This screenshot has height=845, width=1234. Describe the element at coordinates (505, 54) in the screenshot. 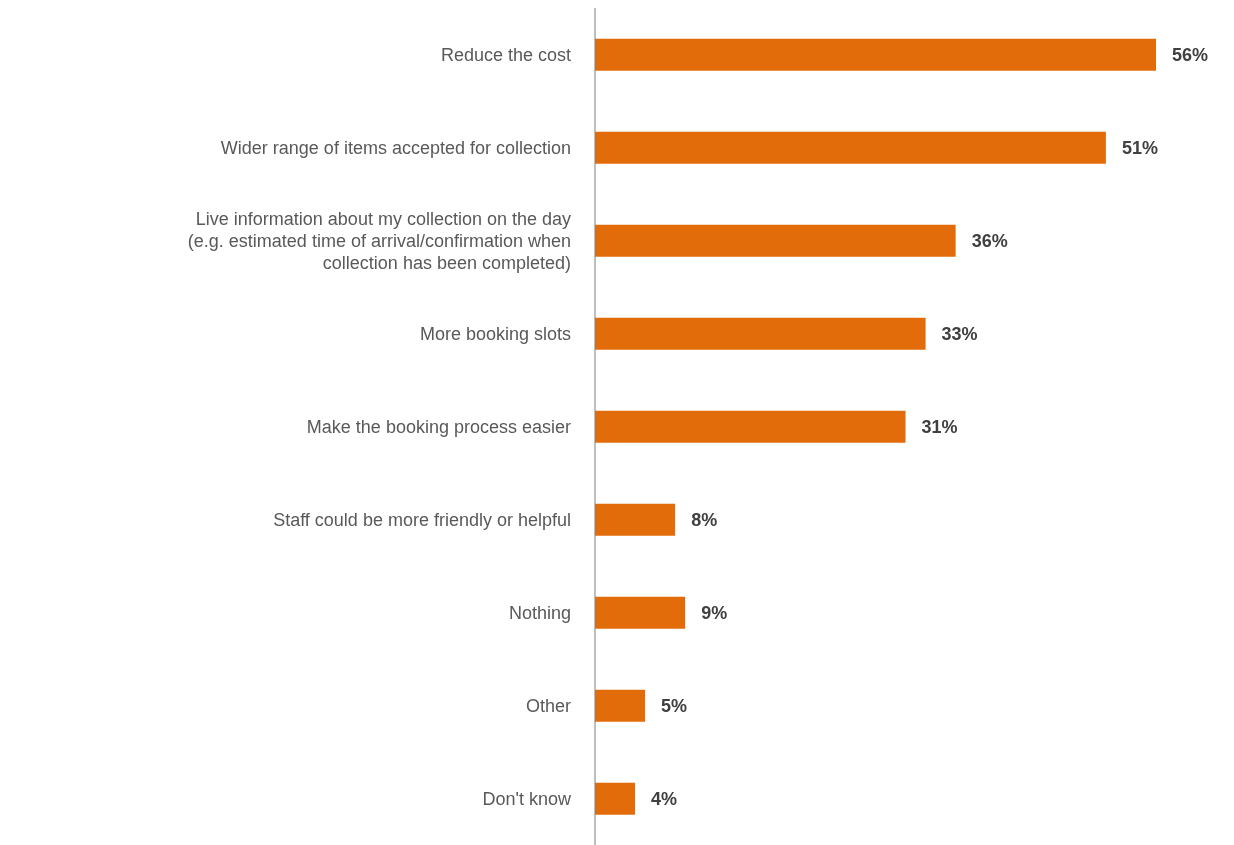

I see `y-tick-label: Reduce the cost` at that location.